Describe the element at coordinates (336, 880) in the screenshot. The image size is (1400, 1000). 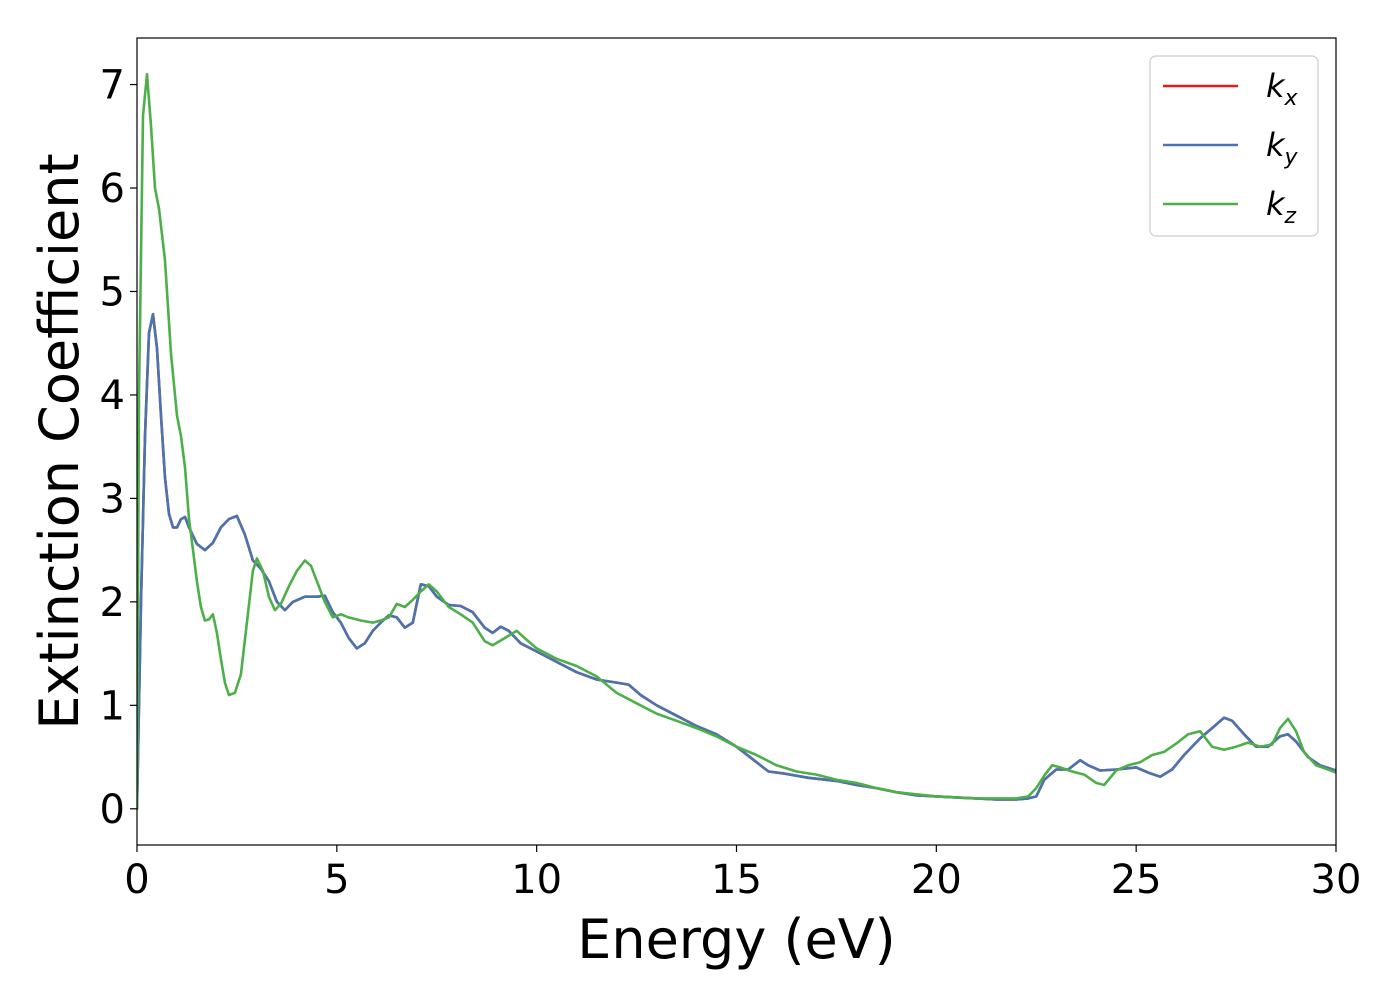
I see `x-tick-label: 5` at that location.